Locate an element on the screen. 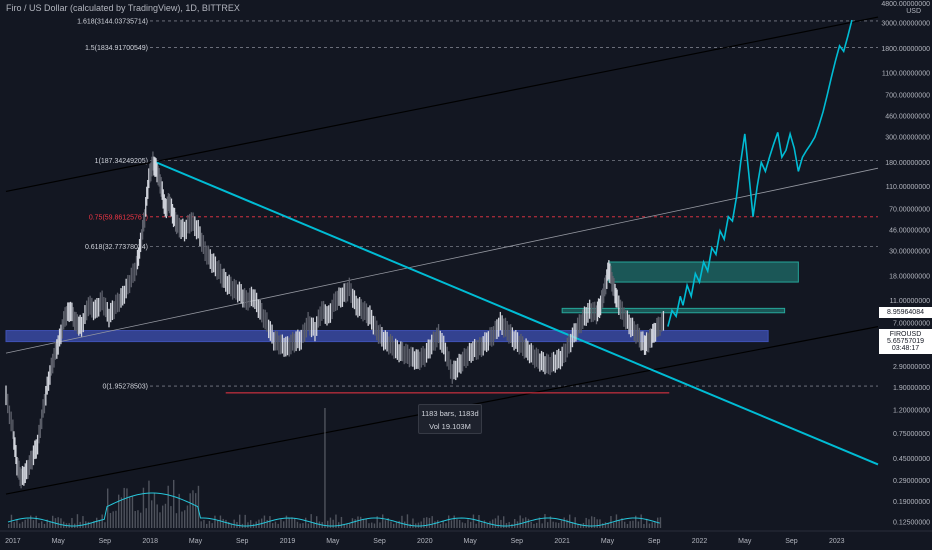 The height and width of the screenshot is (550, 932). y-tick-label: 180.00000000 is located at coordinates (907, 163).